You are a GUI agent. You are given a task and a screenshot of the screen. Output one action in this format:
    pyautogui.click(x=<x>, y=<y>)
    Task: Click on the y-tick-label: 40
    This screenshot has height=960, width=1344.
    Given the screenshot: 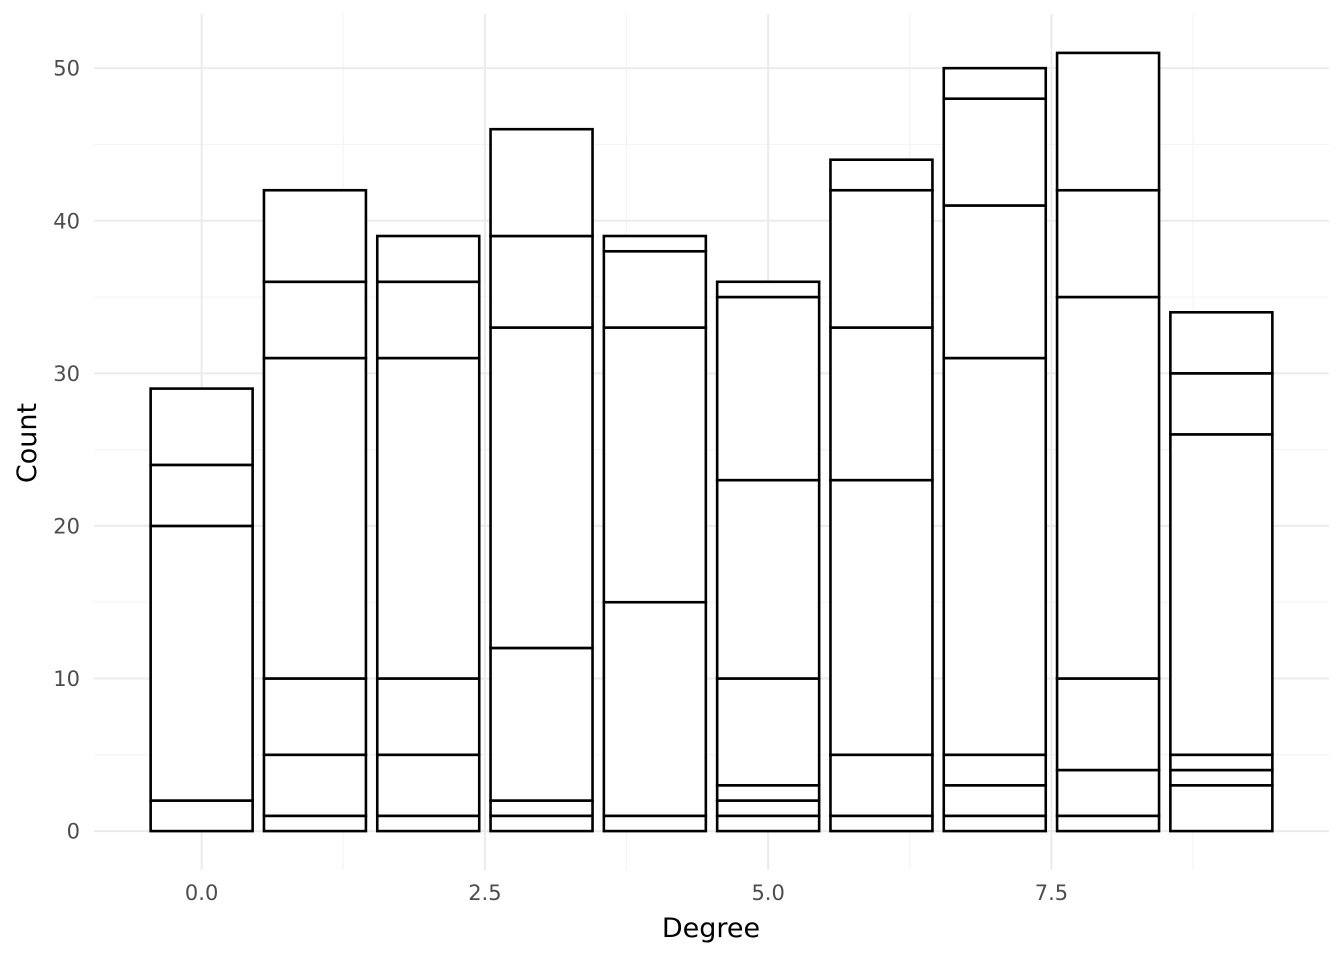 What is the action you would take?
    pyautogui.click(x=66, y=221)
    